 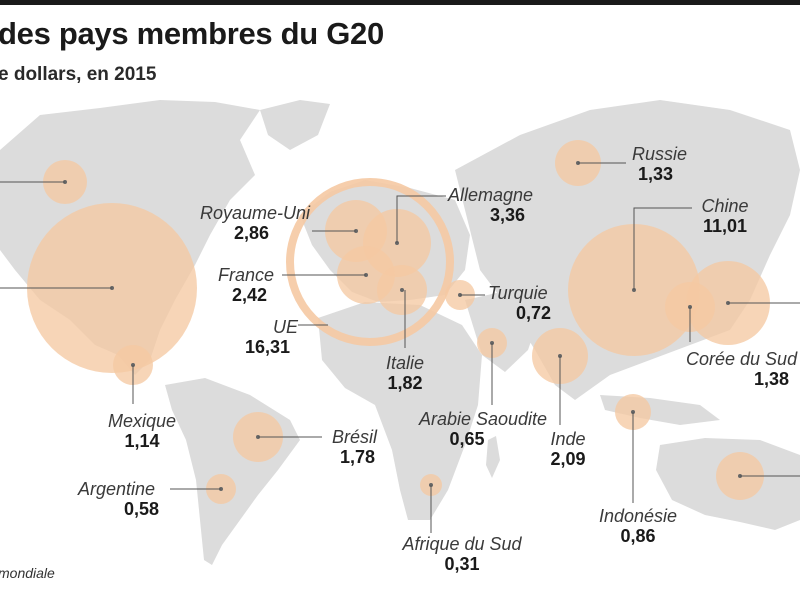 I want to click on label-chine: Chine 11,01, so click(x=725, y=216).